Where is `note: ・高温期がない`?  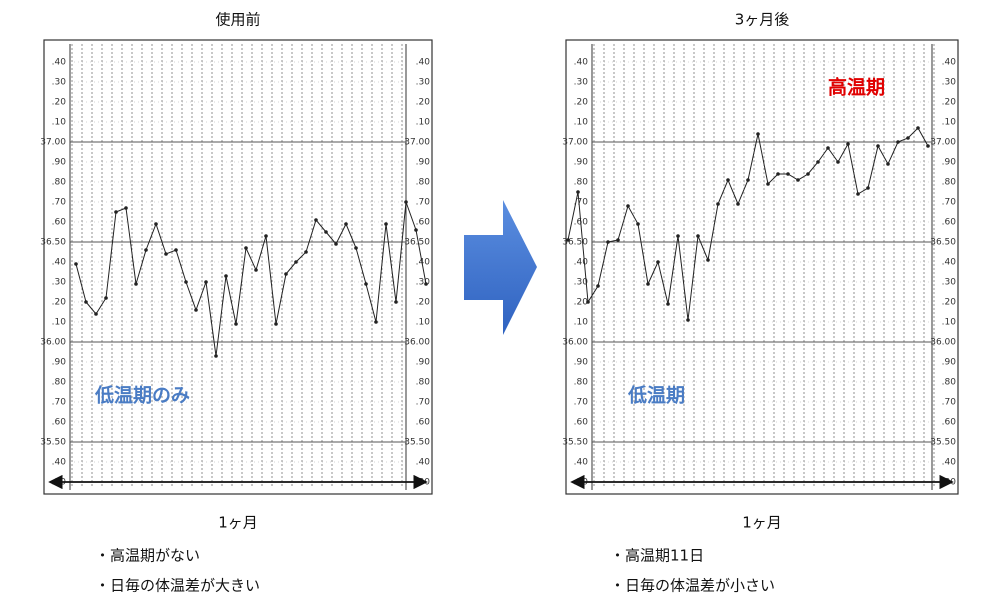 note: ・高温期がない is located at coordinates (147, 556).